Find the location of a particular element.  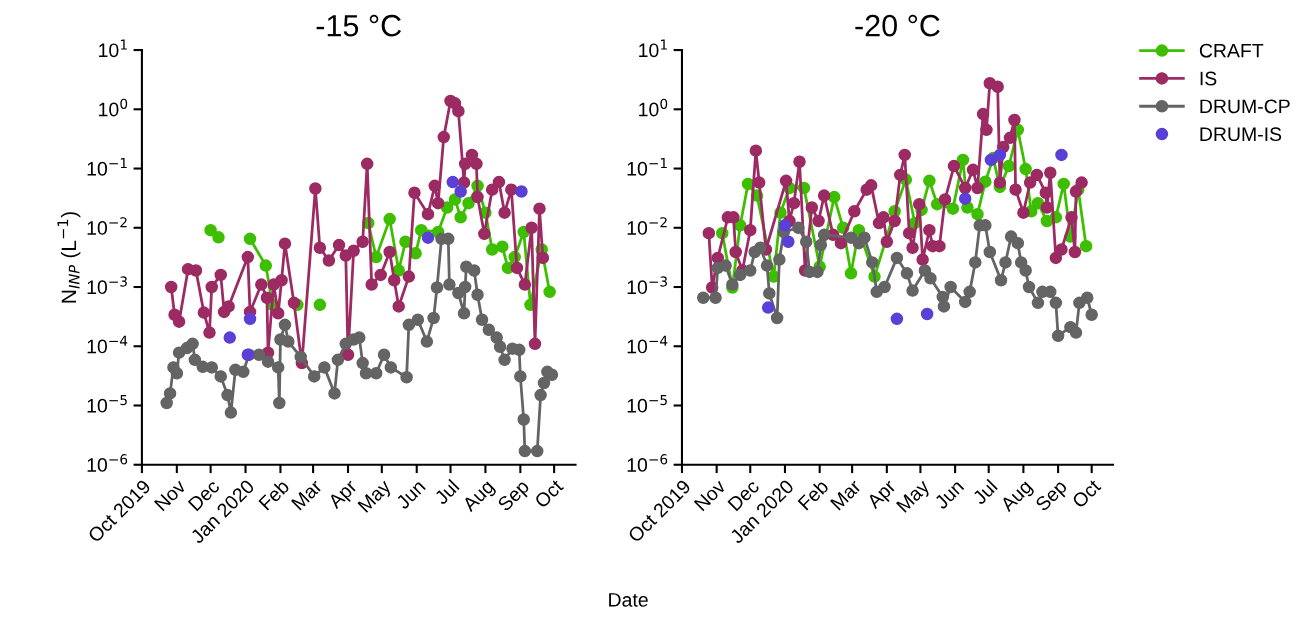

y-axis-title: N$_{INP}$ (L$^{−1}$) is located at coordinates (69, 257).